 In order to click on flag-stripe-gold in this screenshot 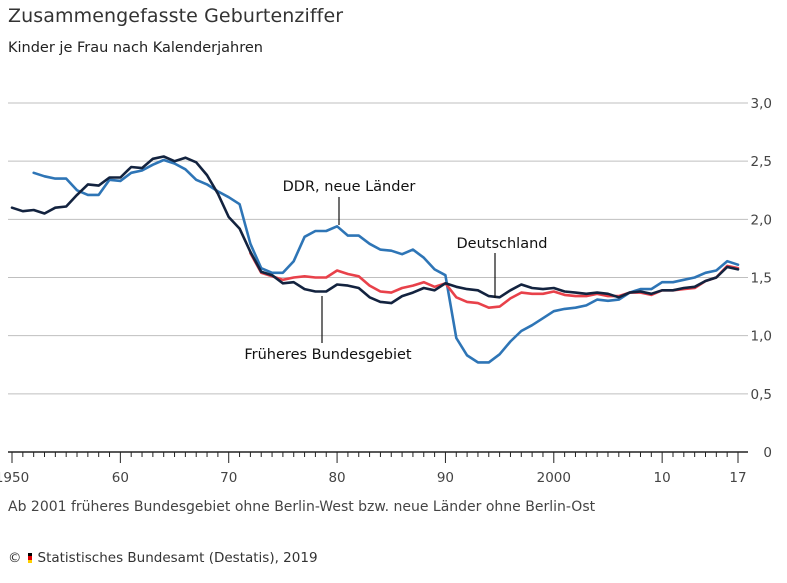, I will do `click(29, 561)`.